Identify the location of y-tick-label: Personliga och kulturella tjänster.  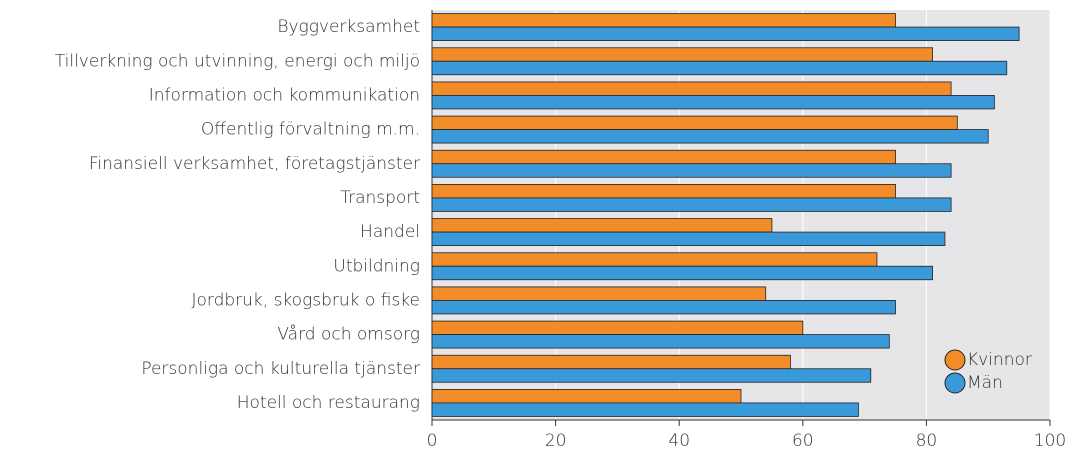
(280, 369).